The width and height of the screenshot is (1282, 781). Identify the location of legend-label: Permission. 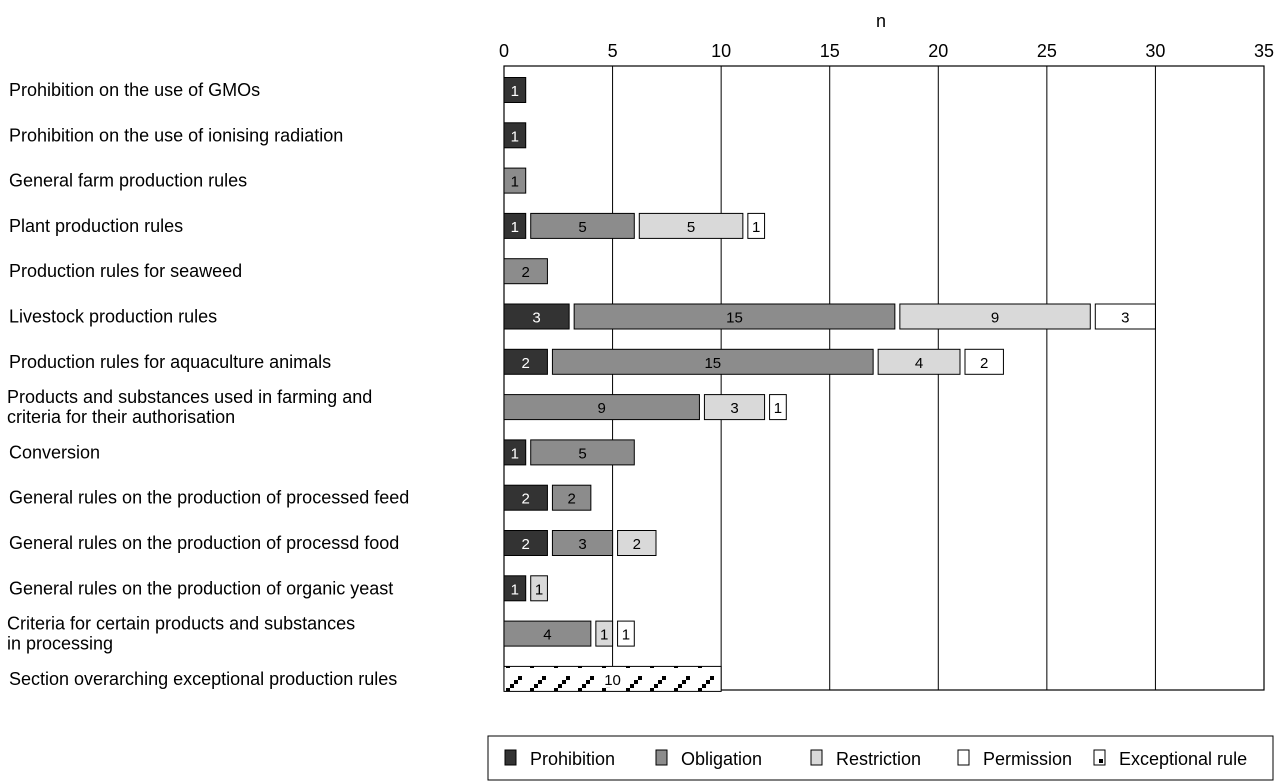
(1027, 759).